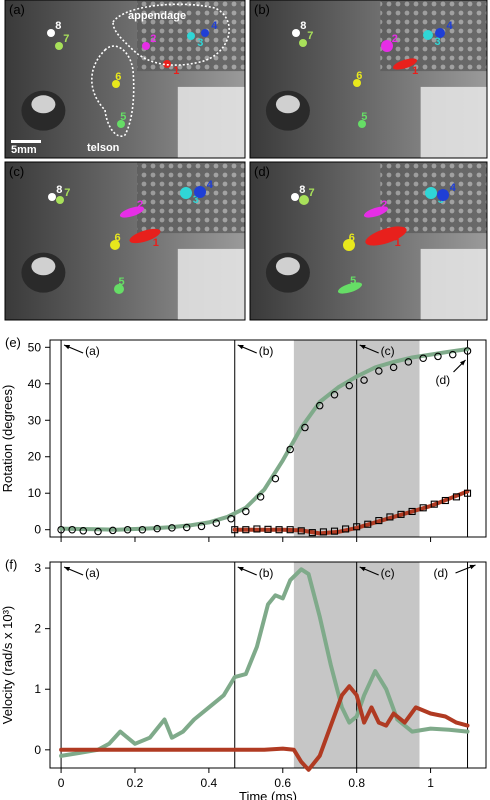 The height and width of the screenshot is (800, 490). What do you see at coordinates (16, 171) in the screenshot?
I see `panel-label: (c)` at bounding box center [16, 171].